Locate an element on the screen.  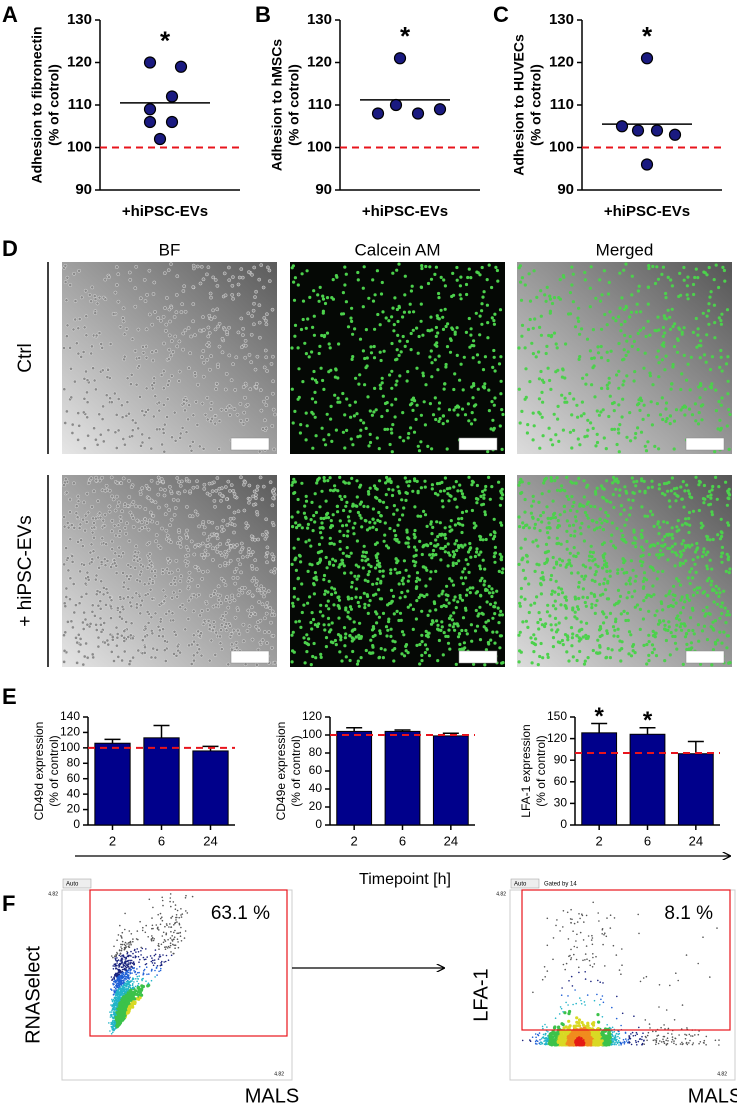
data-point is located at coordinates (675, 134).